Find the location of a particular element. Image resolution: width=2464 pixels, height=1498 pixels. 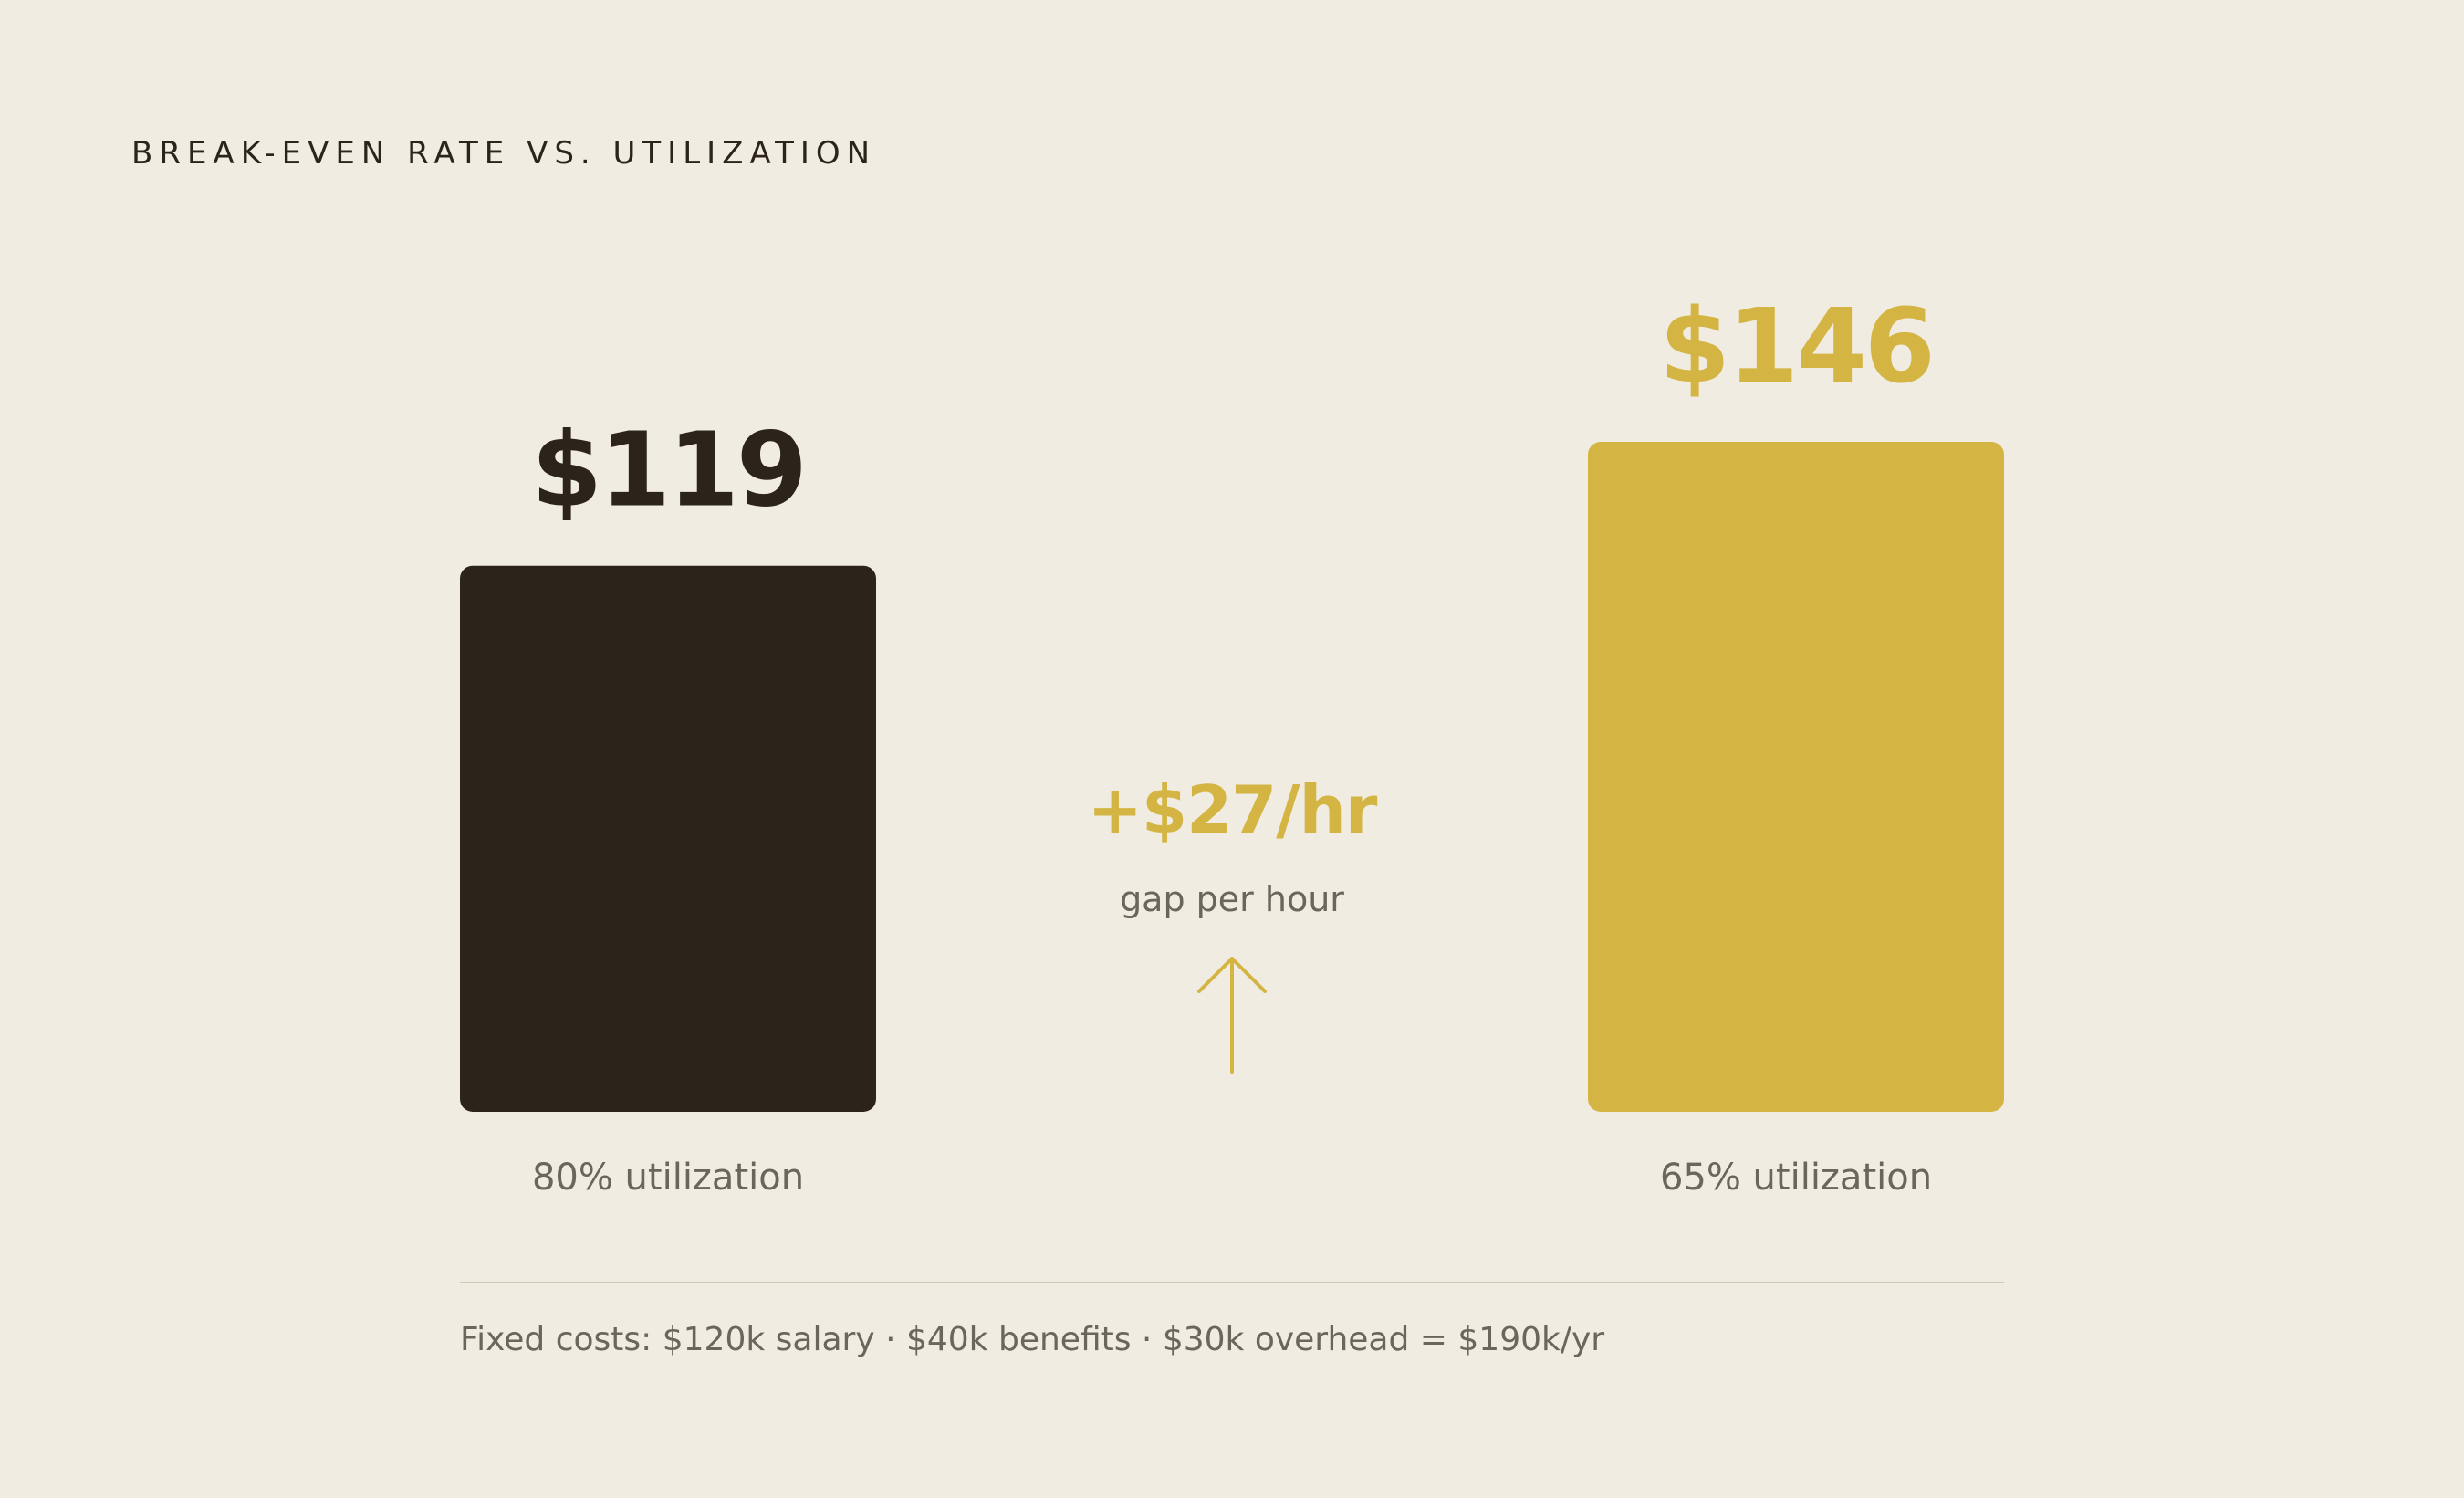

arrow-up-icon is located at coordinates (1232, 1015).